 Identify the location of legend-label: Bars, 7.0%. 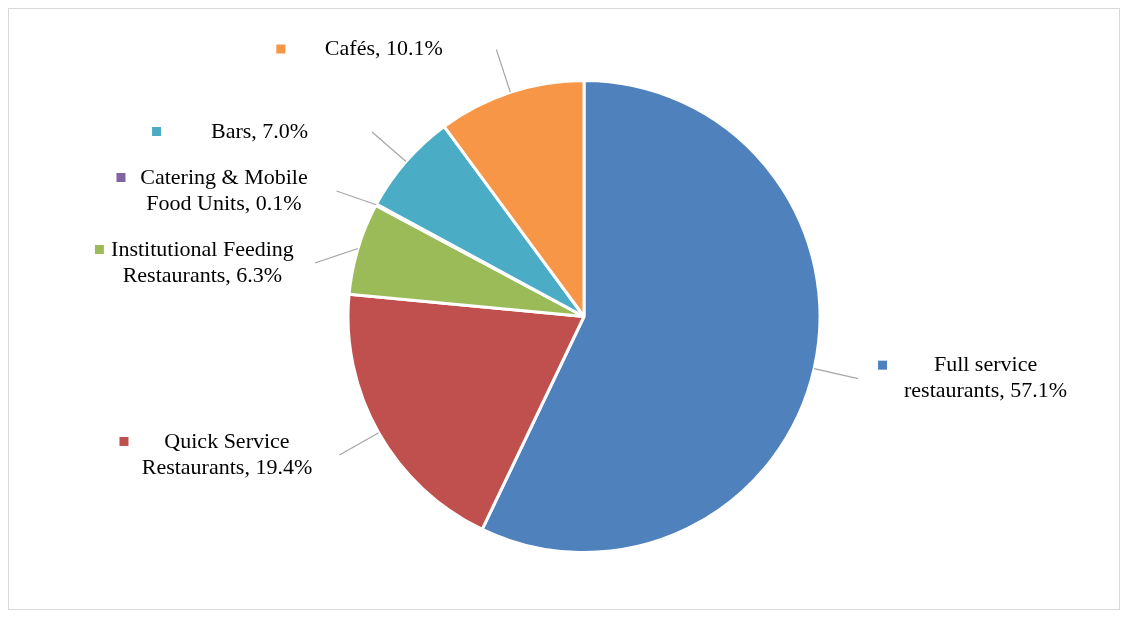
(259, 130).